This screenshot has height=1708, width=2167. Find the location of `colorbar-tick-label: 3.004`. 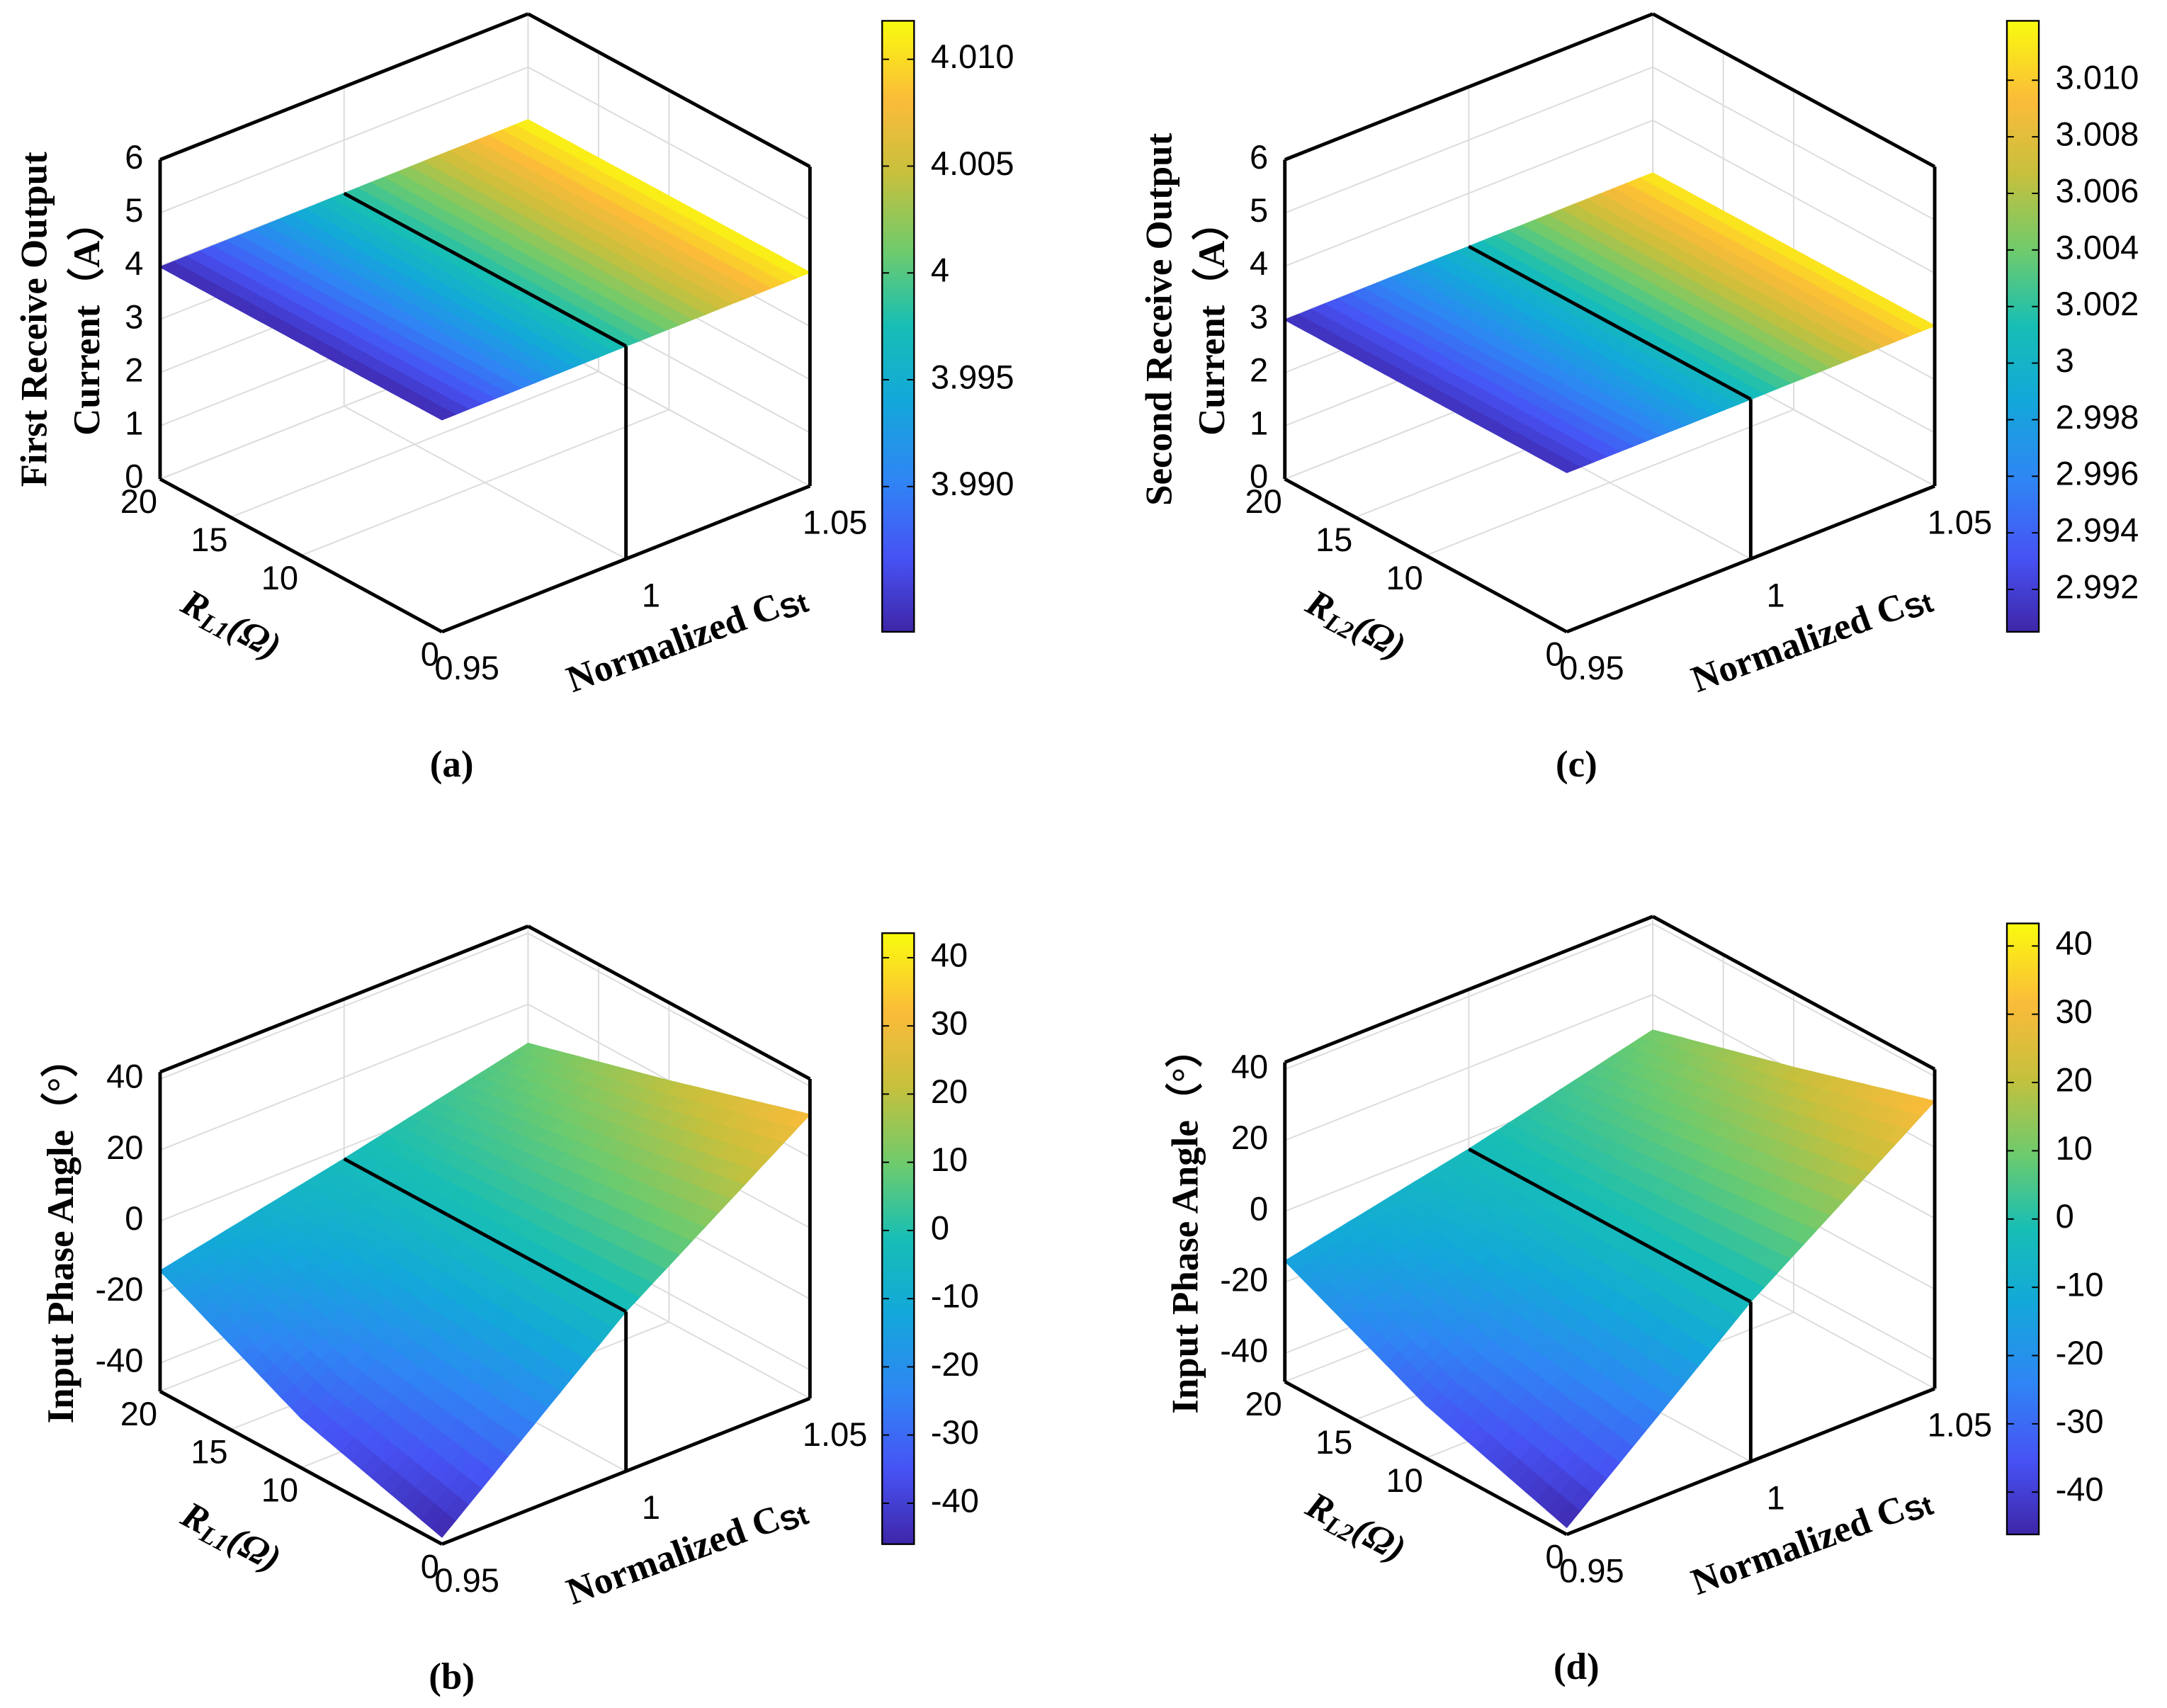

colorbar-tick-label: 3.004 is located at coordinates (2097, 247).